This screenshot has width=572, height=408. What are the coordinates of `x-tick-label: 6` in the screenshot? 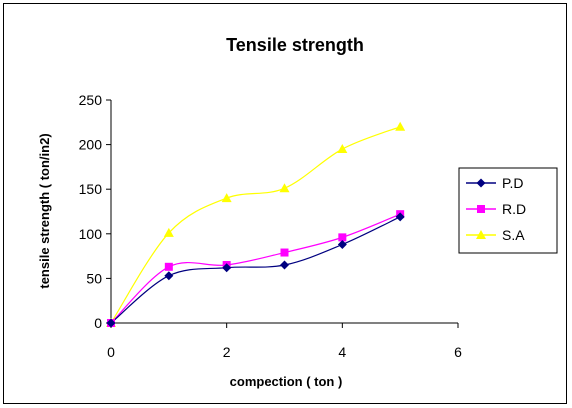 It's located at (458, 352).